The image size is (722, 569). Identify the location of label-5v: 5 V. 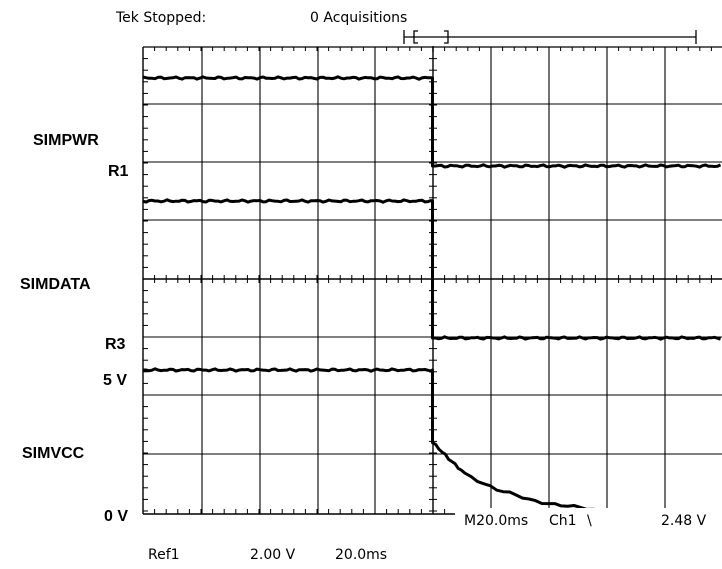
(115, 380).